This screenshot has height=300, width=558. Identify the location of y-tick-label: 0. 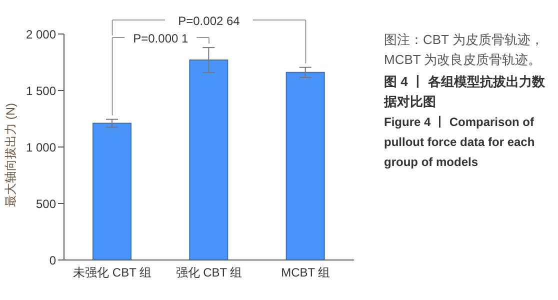
(52, 260).